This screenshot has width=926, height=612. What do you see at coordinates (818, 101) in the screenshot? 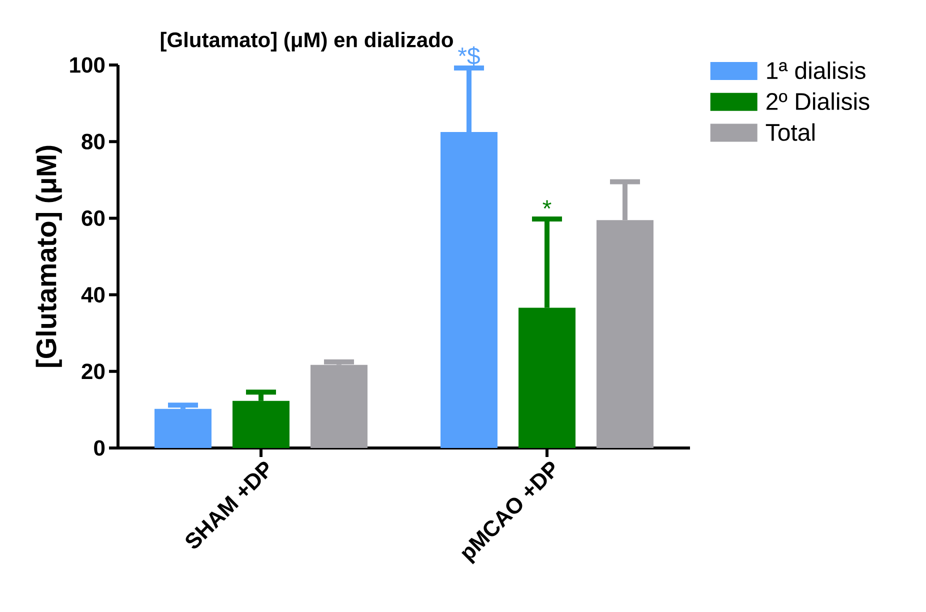
I see `legend-label: 2º Dialisis` at bounding box center [818, 101].